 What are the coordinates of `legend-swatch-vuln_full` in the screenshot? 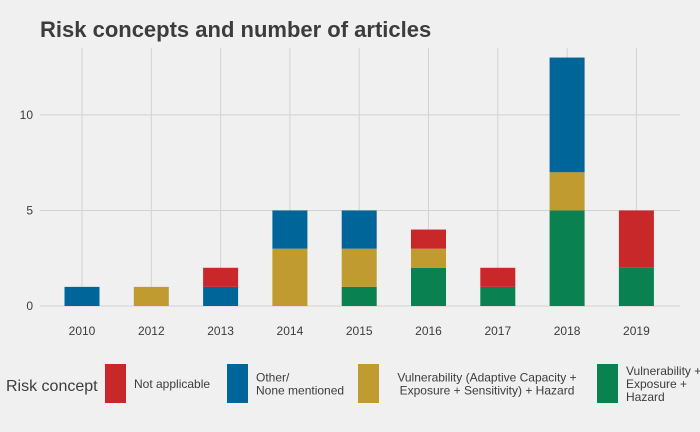 It's located at (368, 383).